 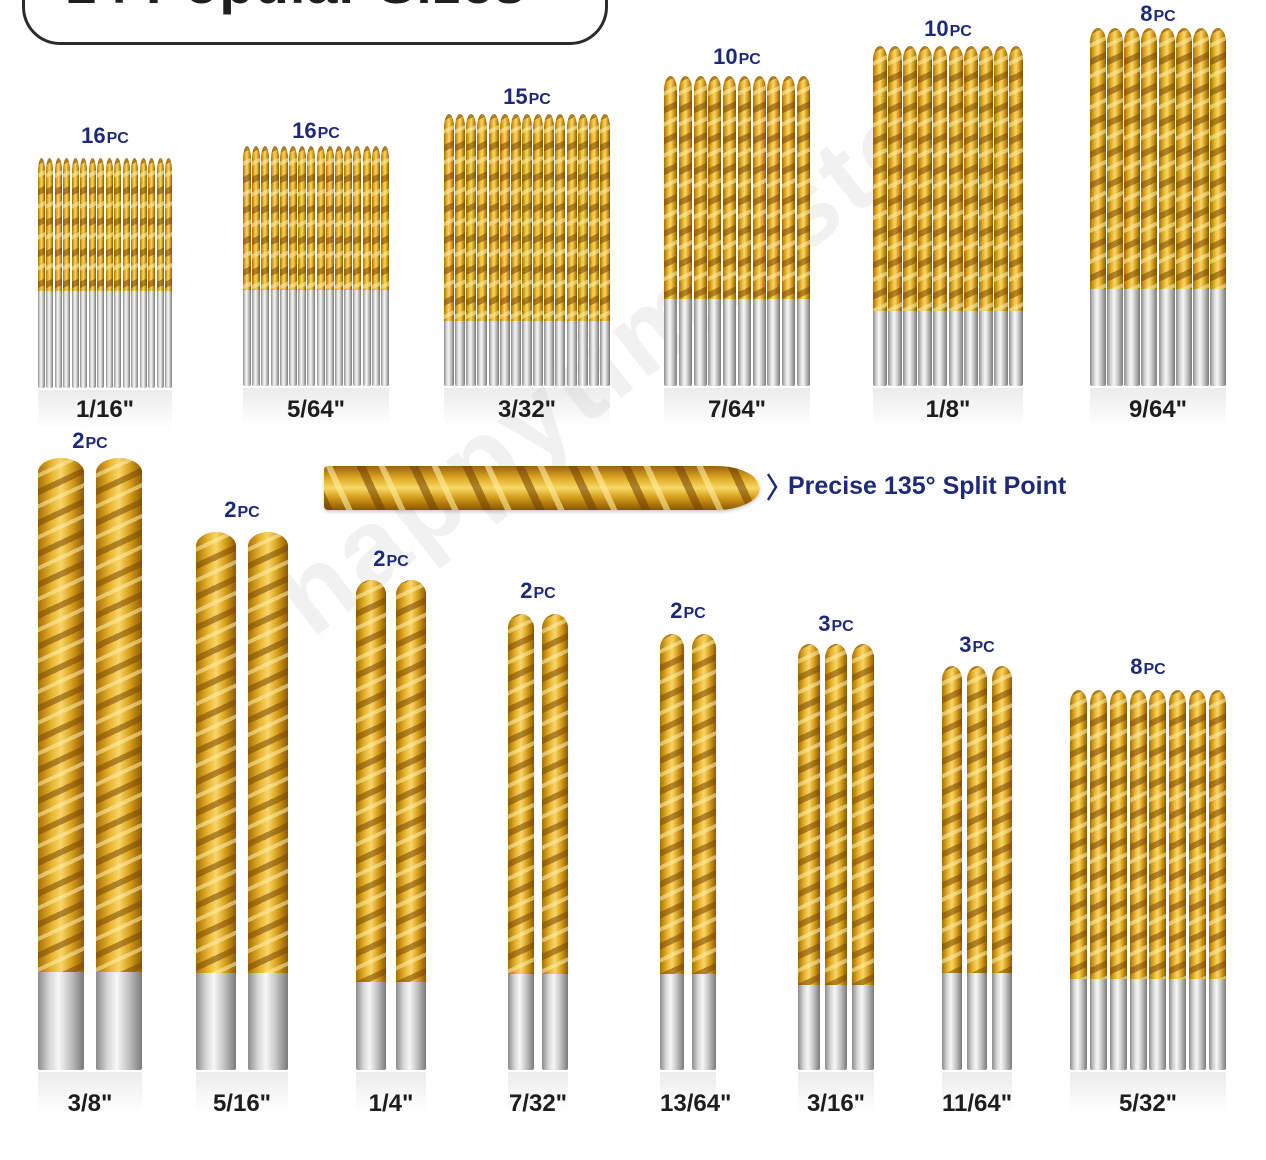 What do you see at coordinates (977, 878) in the screenshot?
I see `bit-group: 3PC 11/64"` at bounding box center [977, 878].